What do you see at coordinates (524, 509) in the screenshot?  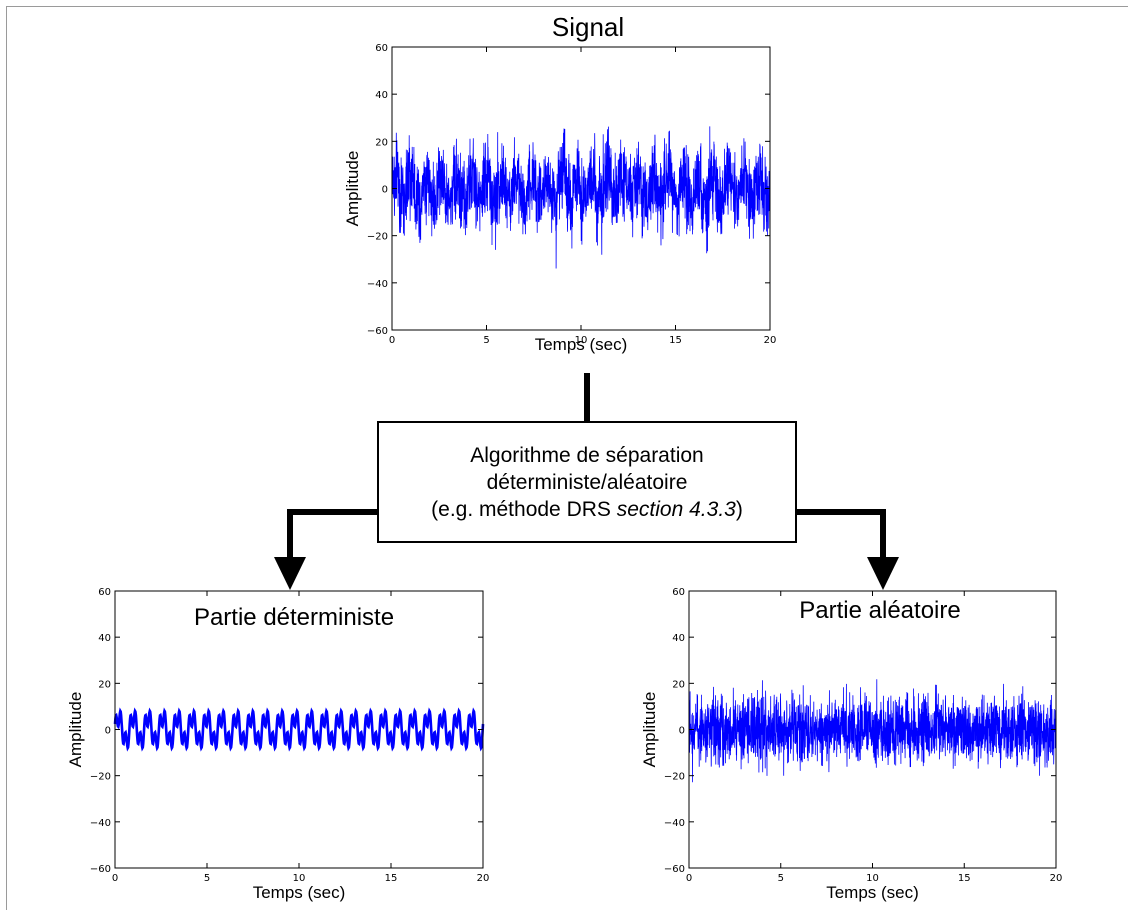 I see `algorithm-line-3-pre: (e.g. méthode DRS` at bounding box center [524, 509].